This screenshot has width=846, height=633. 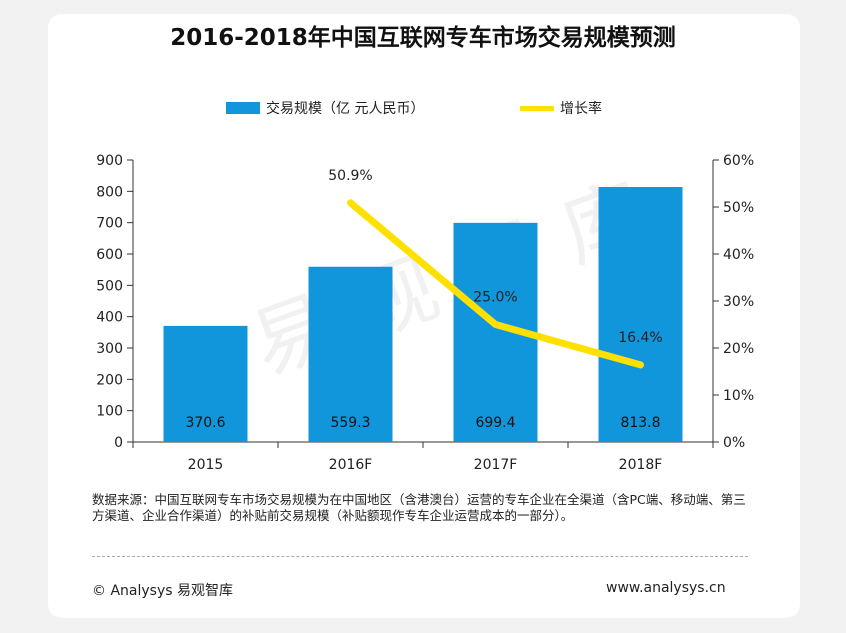 What do you see at coordinates (350, 176) in the screenshot?
I see `growth-data-label: 50.9%` at bounding box center [350, 176].